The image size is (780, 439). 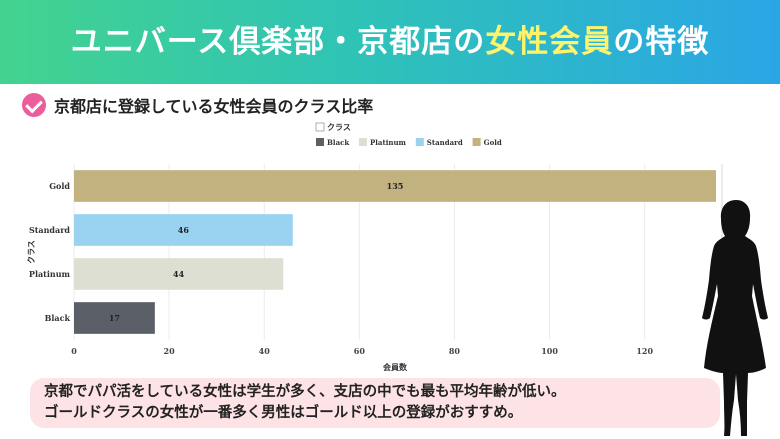 I want to click on title-part1: ユニバース倶楽部・京都店の, so click(x=278, y=42).